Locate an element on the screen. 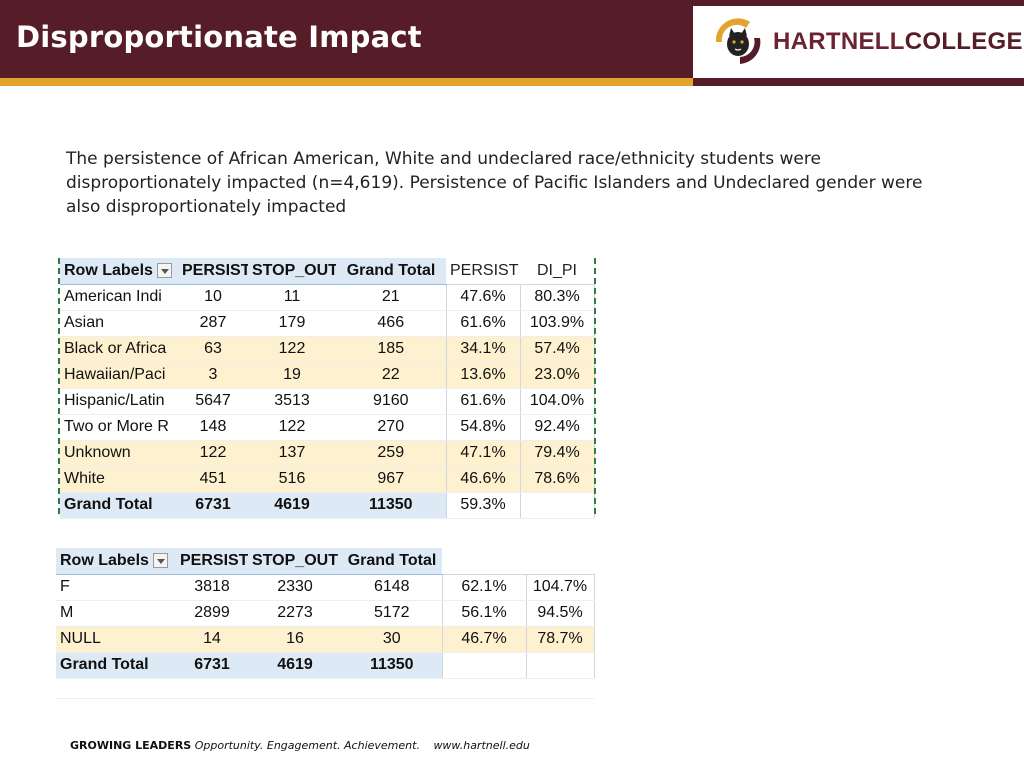 This screenshot has height=768, width=1024. cell-persist: 5647 is located at coordinates (213, 401).